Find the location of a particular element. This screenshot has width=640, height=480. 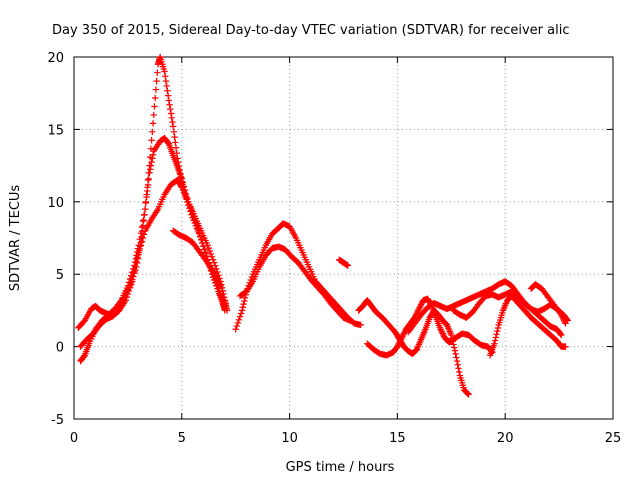

y-tick-label: 5 is located at coordinates (60, 275).